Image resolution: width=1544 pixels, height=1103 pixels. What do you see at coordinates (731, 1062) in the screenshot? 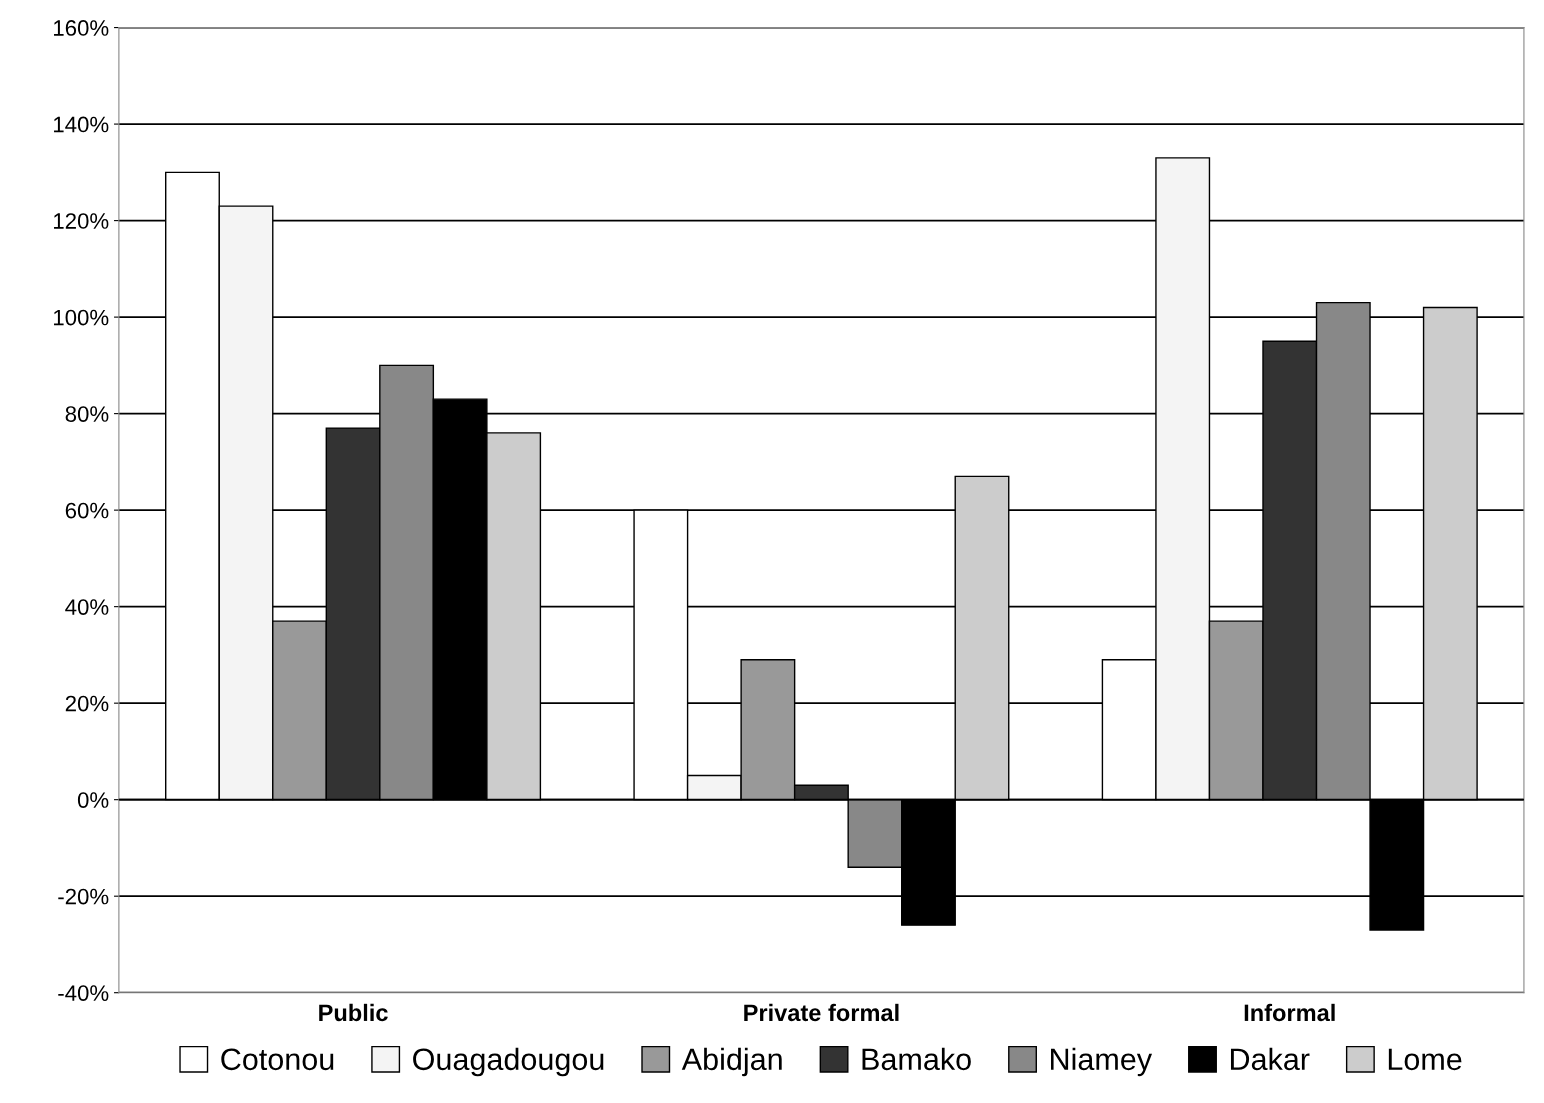
I see `legend-label: Abidjan` at bounding box center [731, 1062].